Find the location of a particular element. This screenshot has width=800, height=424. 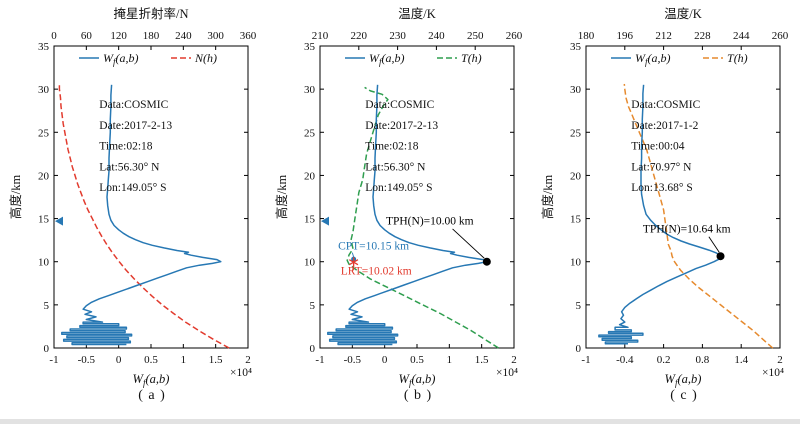

info-line: Date:2017-1-2 is located at coordinates (664, 126).